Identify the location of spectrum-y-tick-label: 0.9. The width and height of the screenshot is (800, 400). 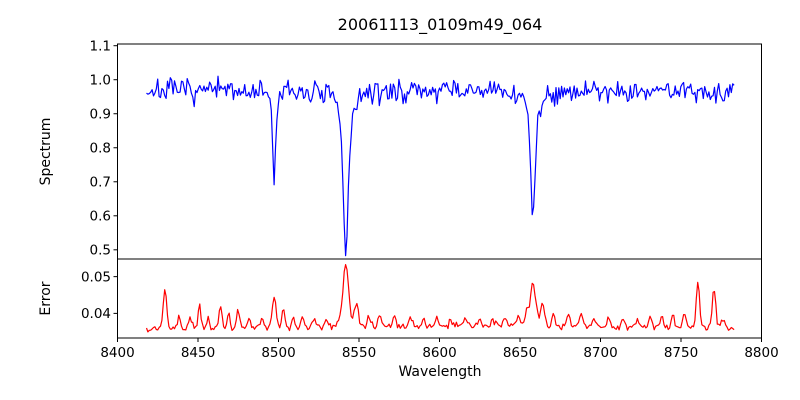
(100, 115).